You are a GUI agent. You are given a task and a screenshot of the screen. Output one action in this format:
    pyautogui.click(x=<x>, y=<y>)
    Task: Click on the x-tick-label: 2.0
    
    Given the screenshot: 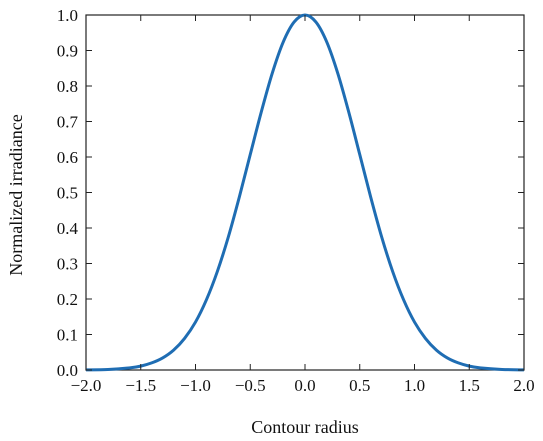 What is the action you would take?
    pyautogui.click(x=523, y=385)
    